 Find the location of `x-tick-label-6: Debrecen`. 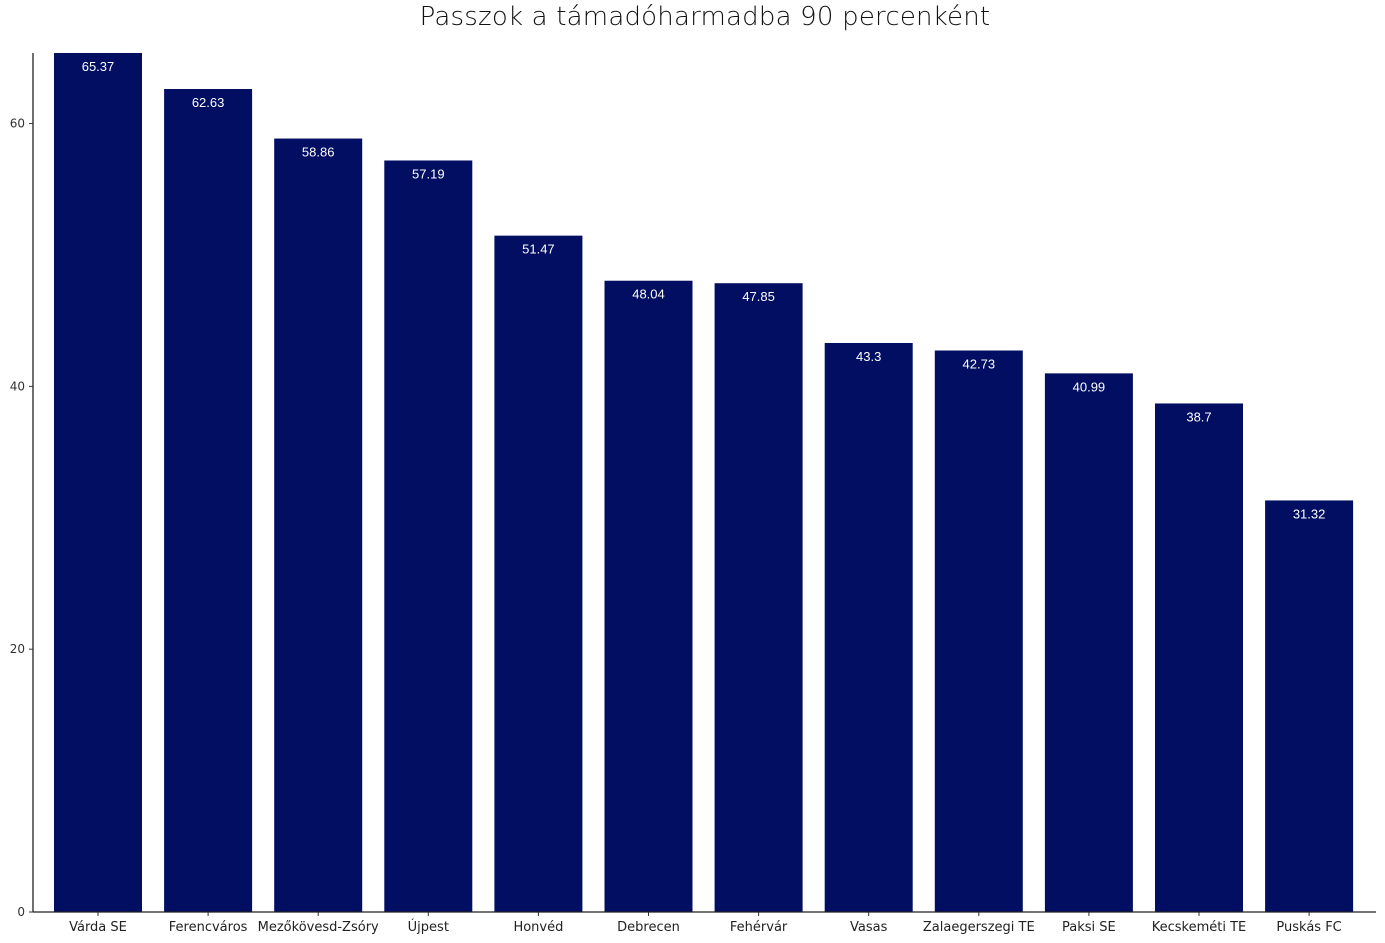

x-tick-label-6: Debrecen is located at coordinates (648, 927).